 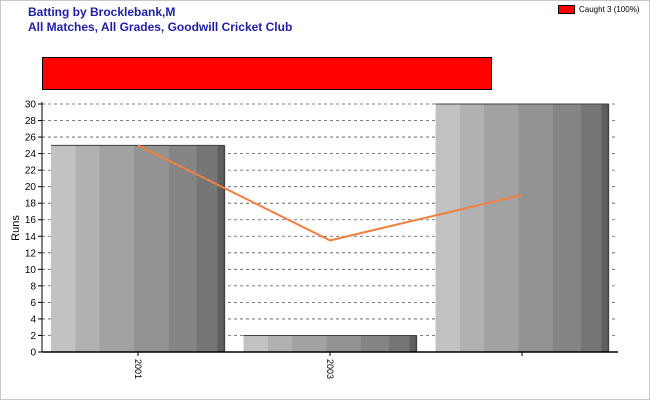 What do you see at coordinates (33, 286) in the screenshot?
I see `y-tick-label: 8` at bounding box center [33, 286].